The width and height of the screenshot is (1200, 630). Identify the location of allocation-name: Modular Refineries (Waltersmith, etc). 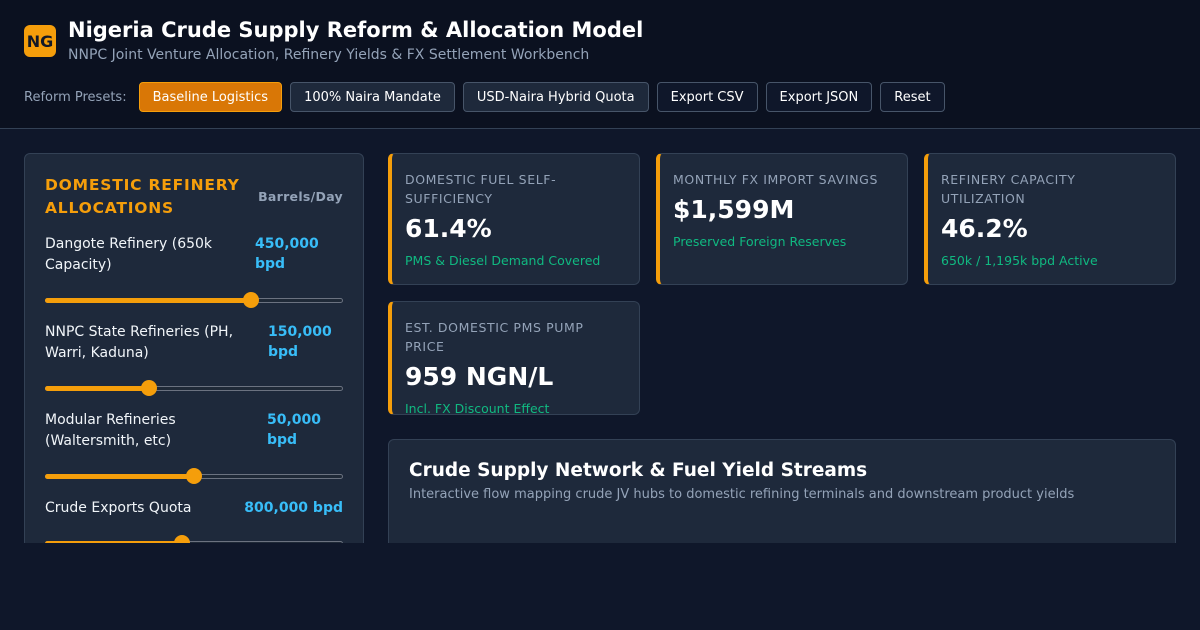
(110, 430).